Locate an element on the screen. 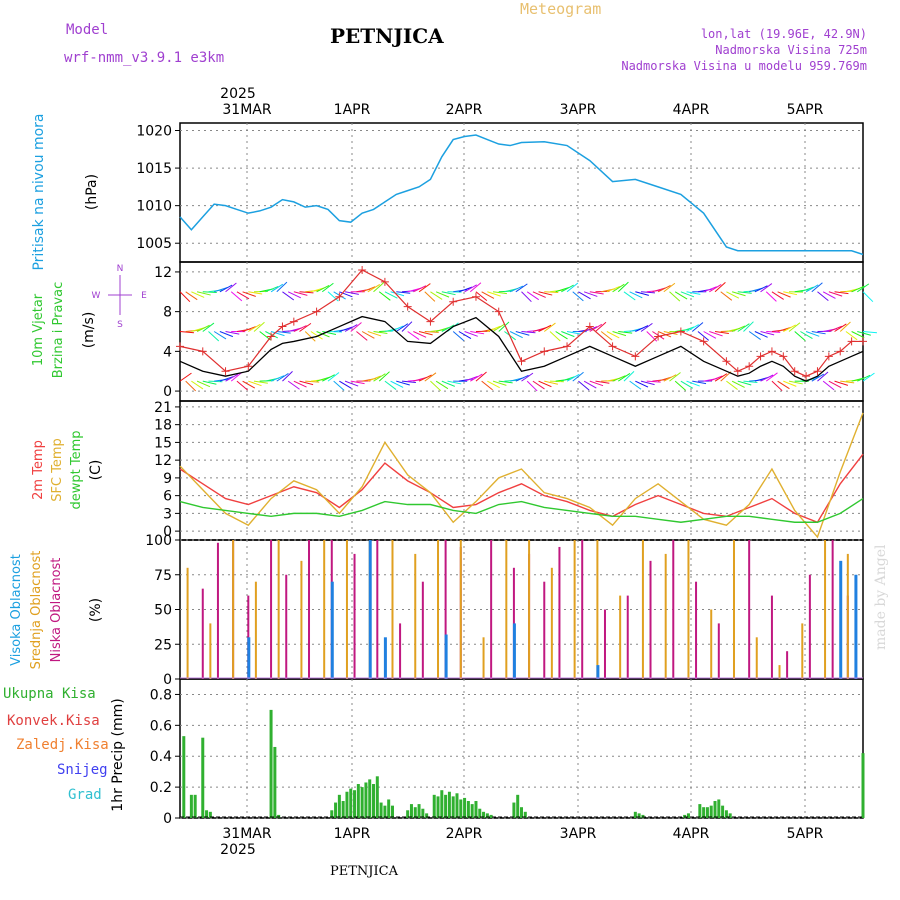 This screenshot has width=900, height=900. day-label-top: 5APR is located at coordinates (805, 110).